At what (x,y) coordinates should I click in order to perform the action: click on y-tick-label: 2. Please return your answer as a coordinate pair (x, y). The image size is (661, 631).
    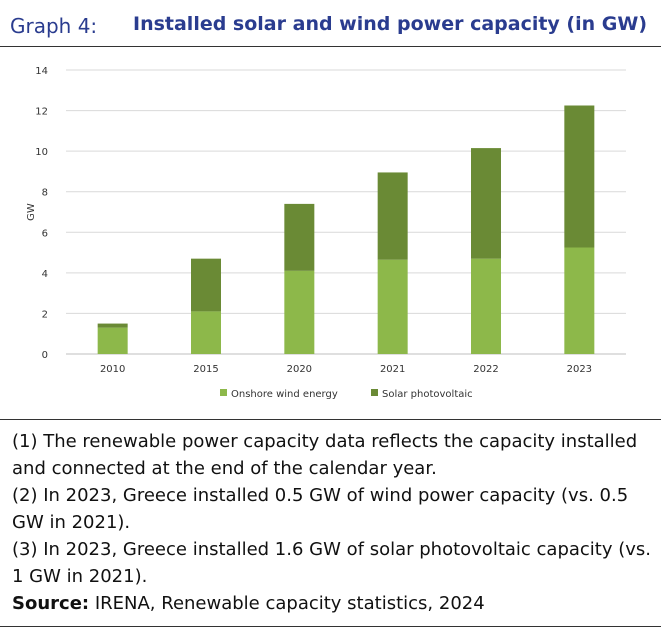
    Looking at the image, I should click on (45, 314).